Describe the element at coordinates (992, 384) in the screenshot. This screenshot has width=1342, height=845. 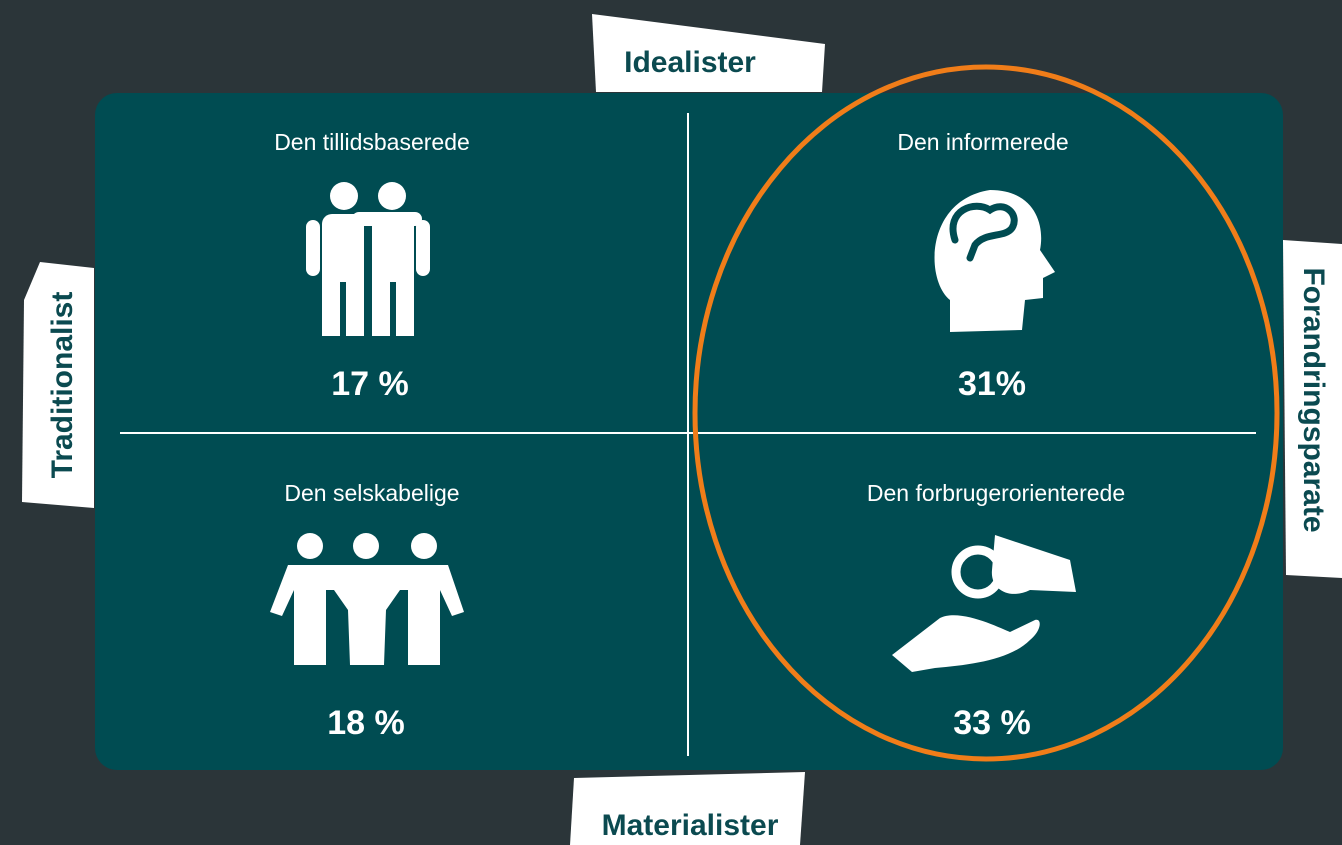
I see `quadrant-value: 31%` at that location.